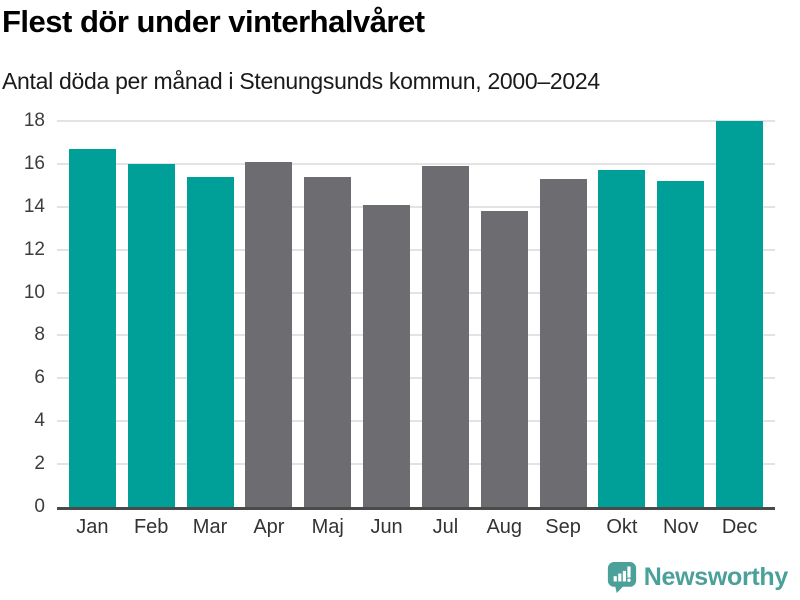  Describe the element at coordinates (386, 527) in the screenshot. I see `x-label-jun: Jun` at that location.